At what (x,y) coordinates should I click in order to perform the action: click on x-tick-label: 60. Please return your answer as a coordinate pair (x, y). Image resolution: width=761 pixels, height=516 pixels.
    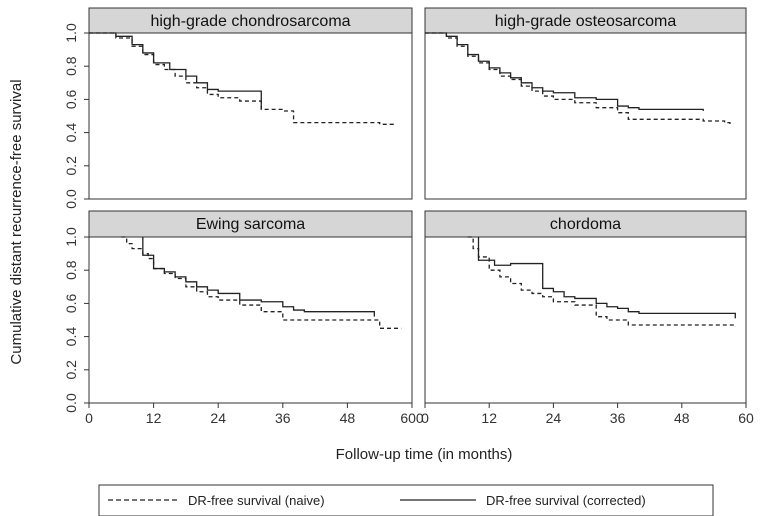
    Looking at the image, I should click on (746, 418).